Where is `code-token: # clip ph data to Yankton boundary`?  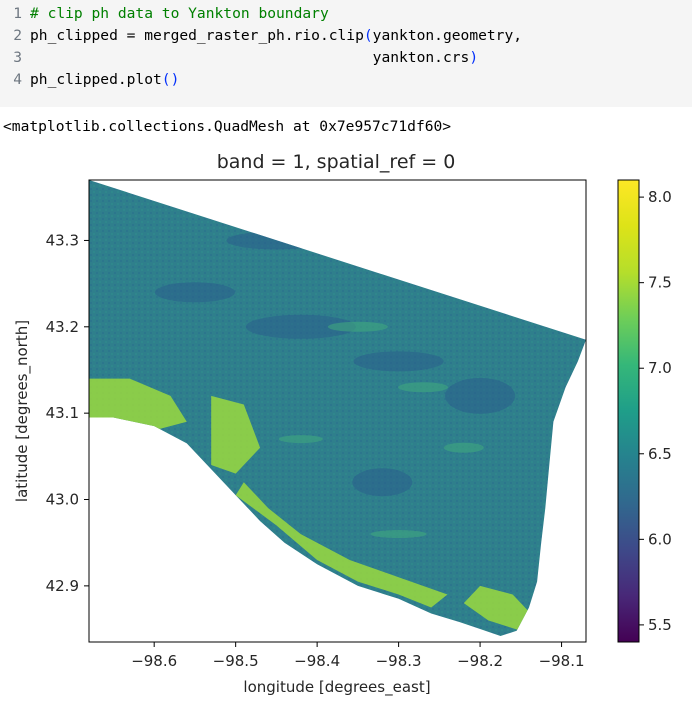 code-token: # clip ph data to Yankton boundary is located at coordinates (179, 13).